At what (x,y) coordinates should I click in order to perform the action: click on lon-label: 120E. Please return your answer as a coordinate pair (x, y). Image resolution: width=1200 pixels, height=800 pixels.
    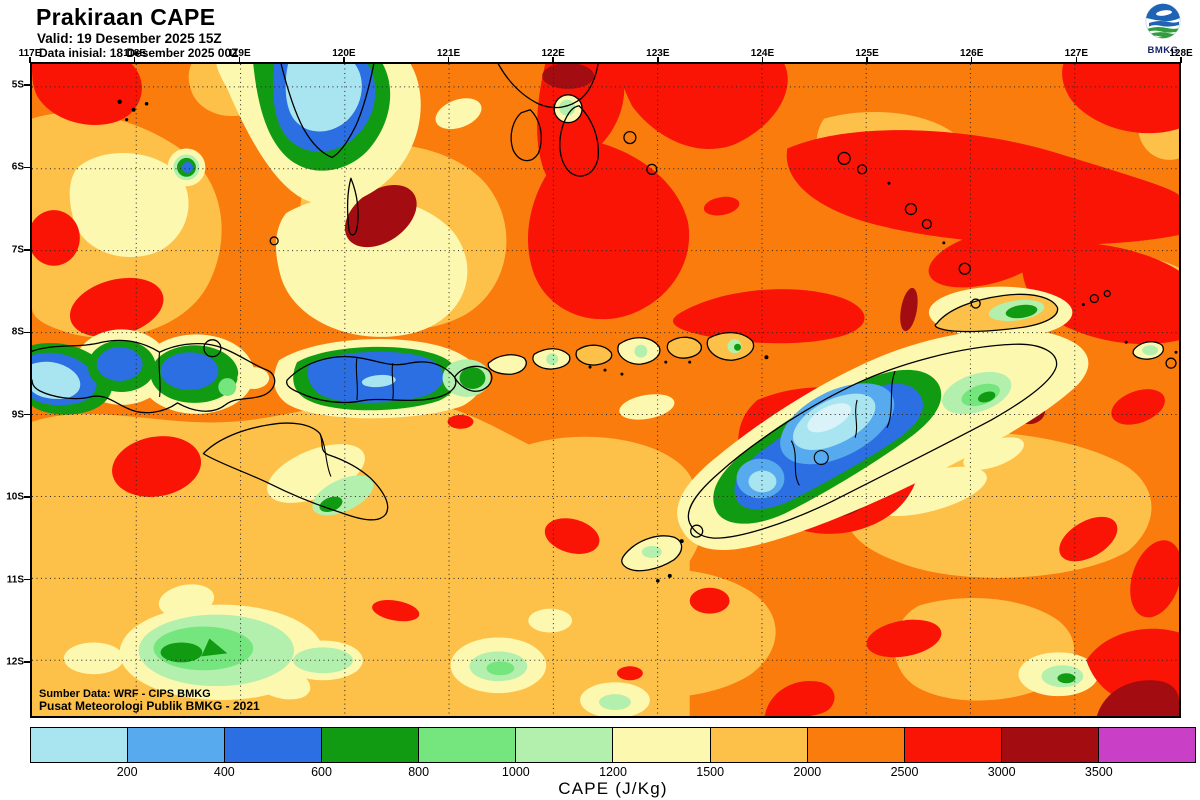
    Looking at the image, I should click on (344, 53).